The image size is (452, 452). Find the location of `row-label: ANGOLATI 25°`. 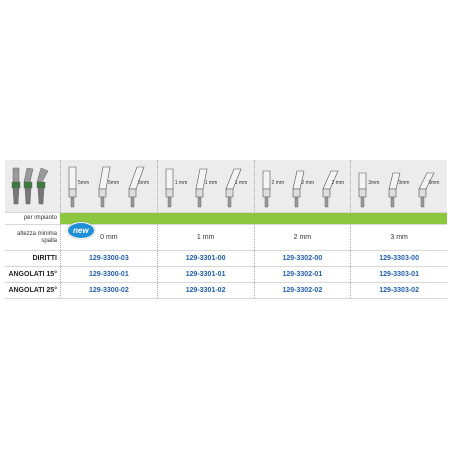

row-label: ANGOLATI 25° is located at coordinates (32, 290).